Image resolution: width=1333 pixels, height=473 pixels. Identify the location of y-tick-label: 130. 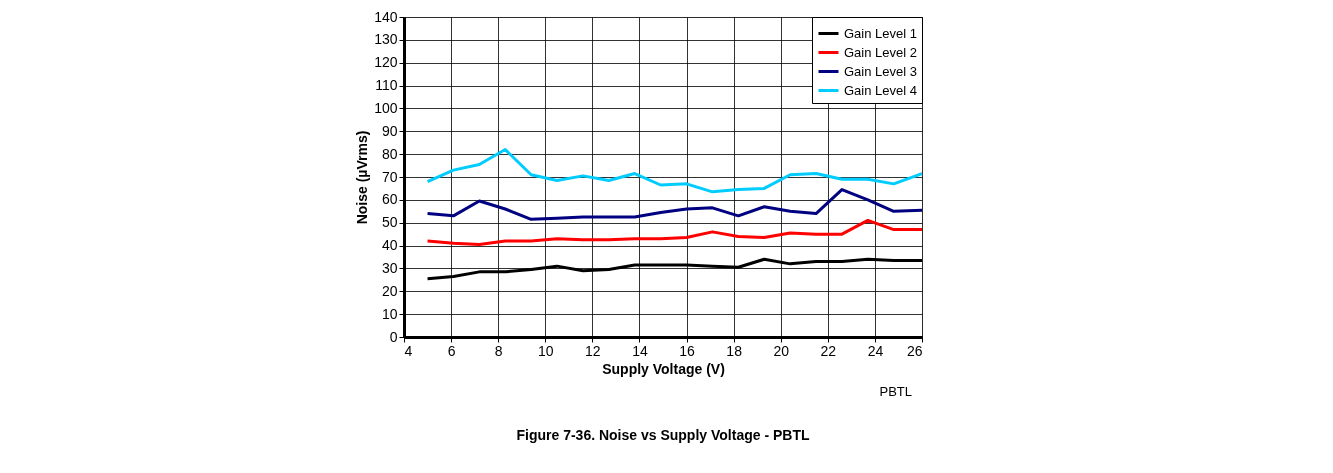
(386, 39).